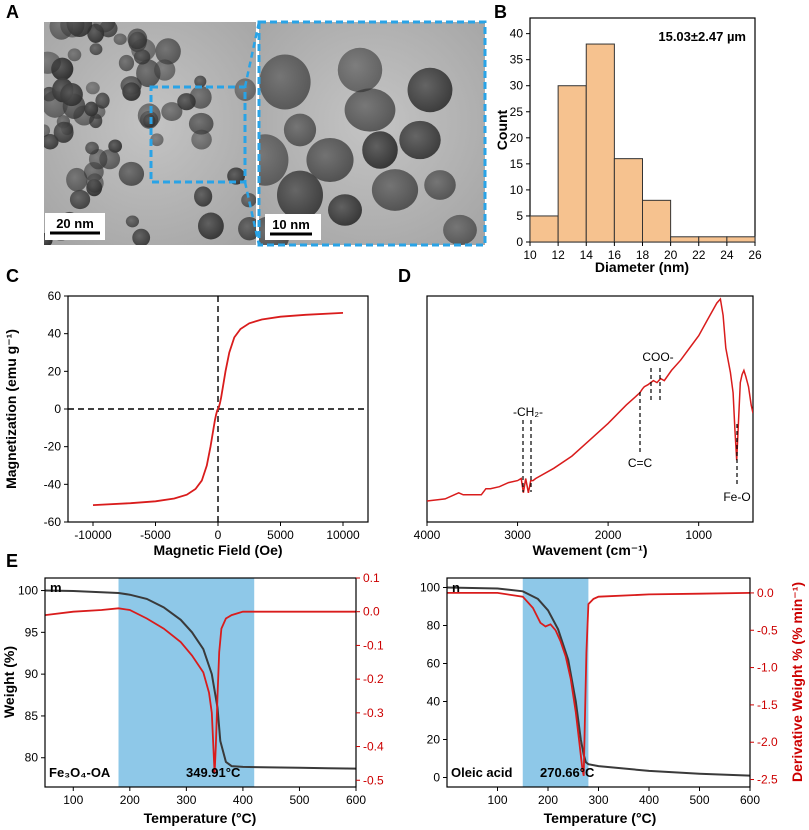  What do you see at coordinates (587, 255) in the screenshot?
I see `histogram-x-tick-label: 14` at bounding box center [587, 255].